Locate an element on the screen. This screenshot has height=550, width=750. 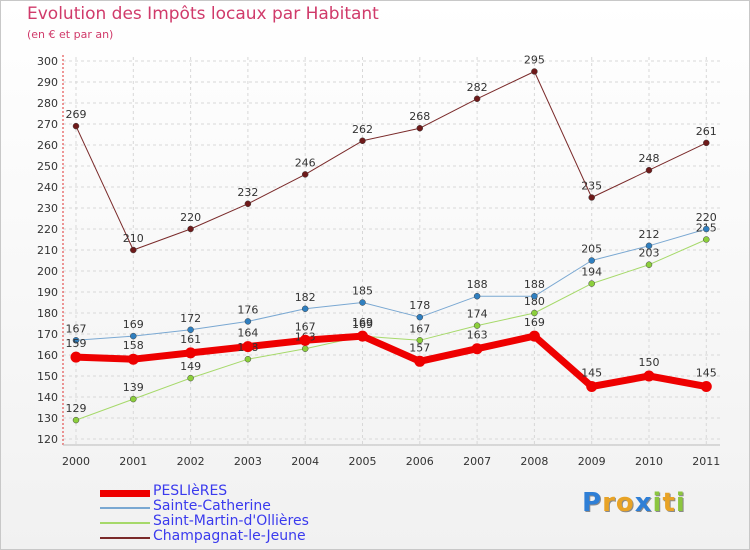
logo-letter: i is located at coordinates (680, 503).